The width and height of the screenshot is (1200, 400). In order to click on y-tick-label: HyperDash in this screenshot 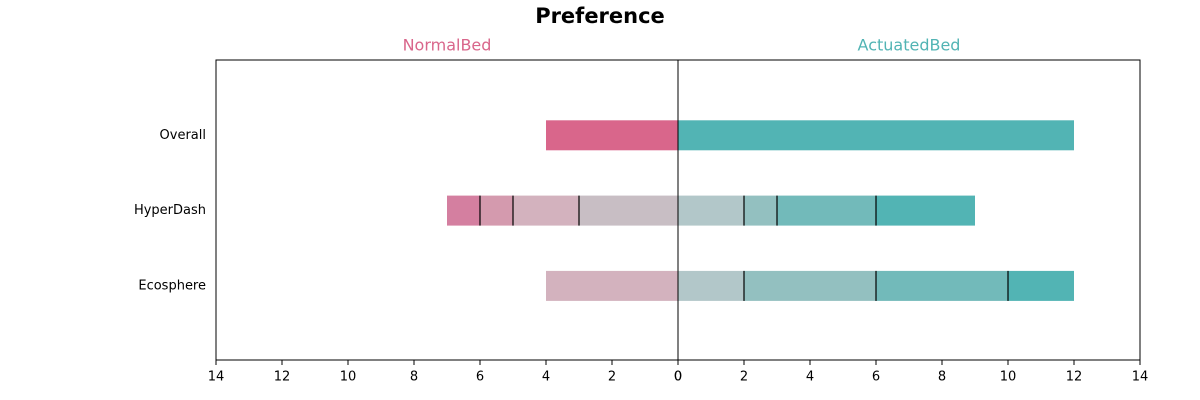, I will do `click(170, 210)`.